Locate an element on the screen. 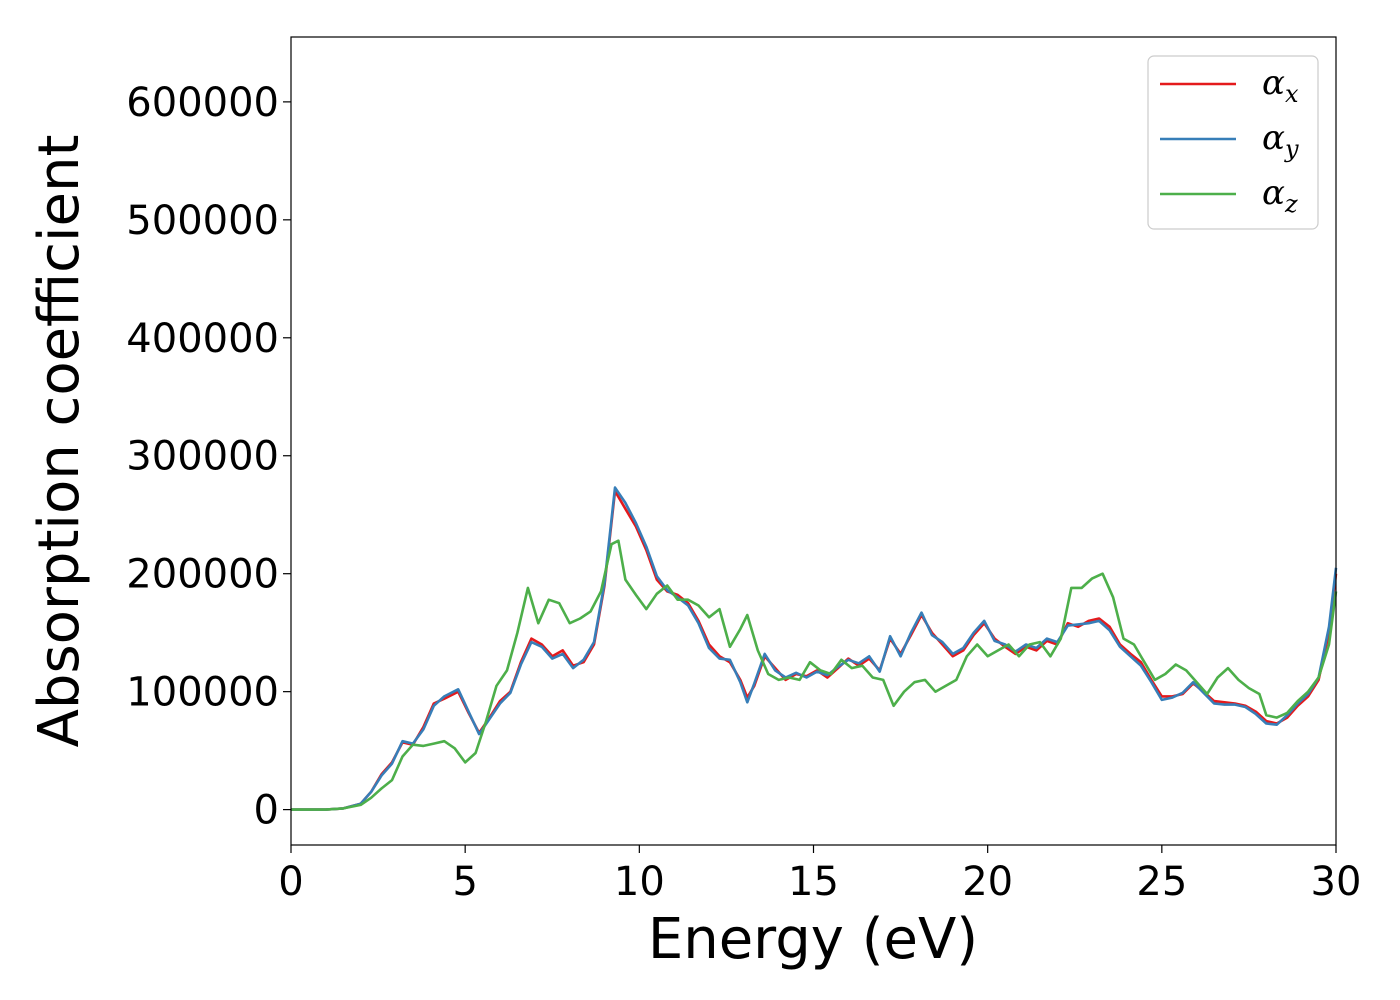 This screenshot has height=1000, width=1400. y-tick-label: 200000 is located at coordinates (202, 575).